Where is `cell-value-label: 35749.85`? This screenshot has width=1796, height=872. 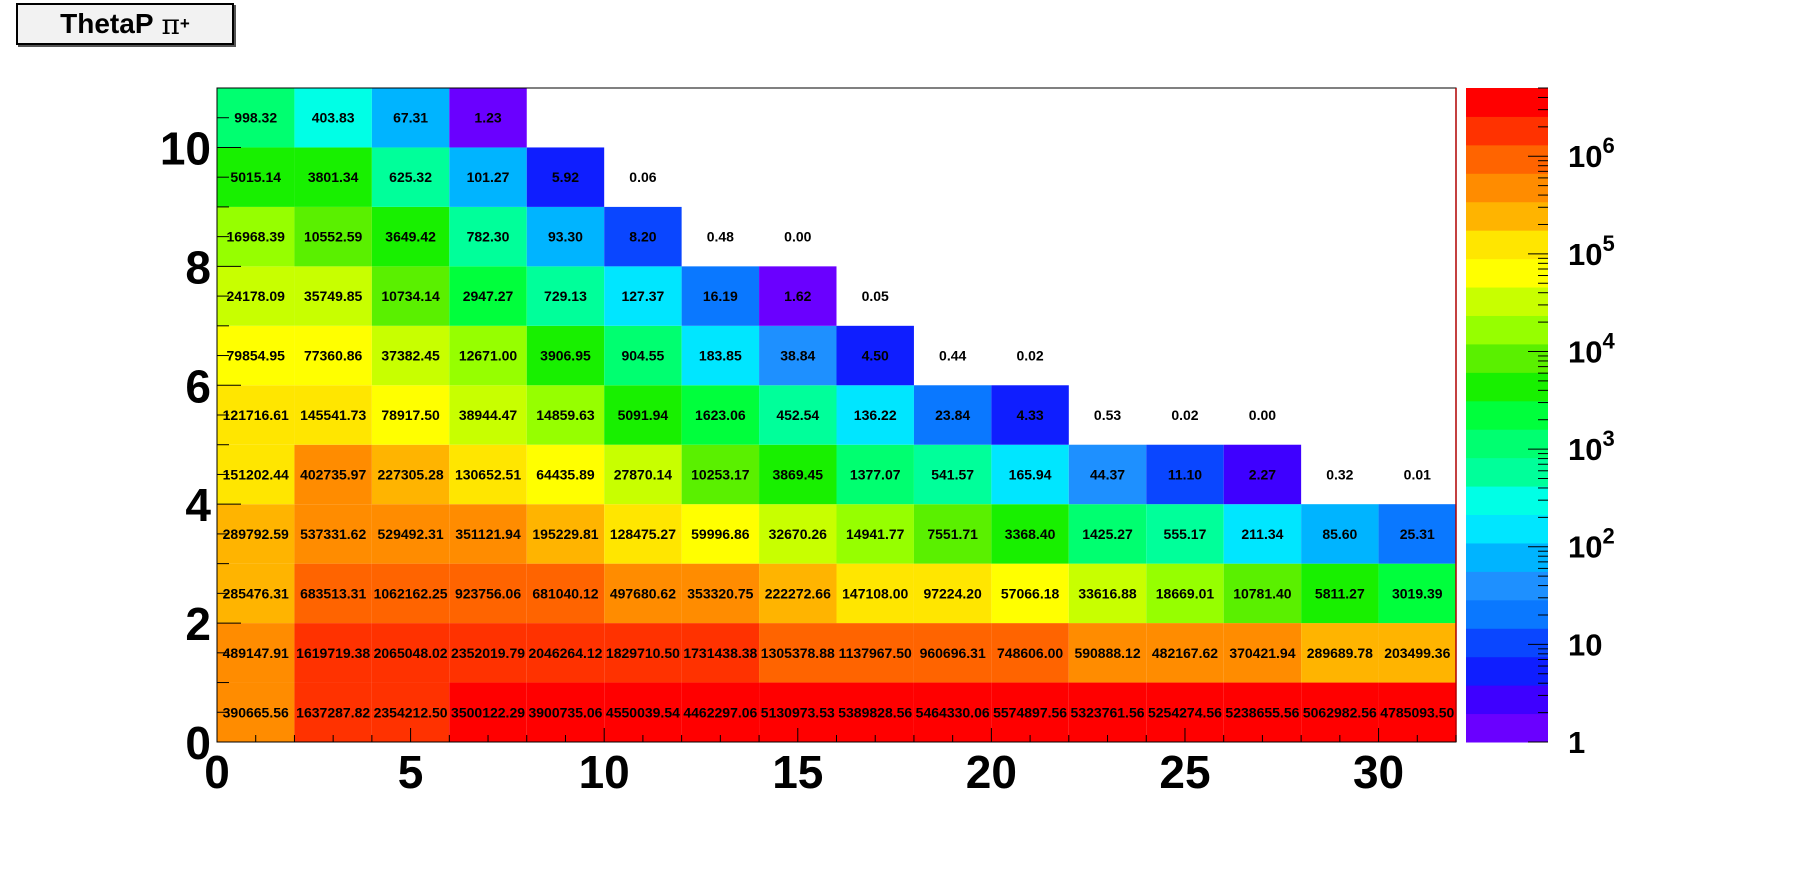
cell-value-label: 35749.85 is located at coordinates (333, 296).